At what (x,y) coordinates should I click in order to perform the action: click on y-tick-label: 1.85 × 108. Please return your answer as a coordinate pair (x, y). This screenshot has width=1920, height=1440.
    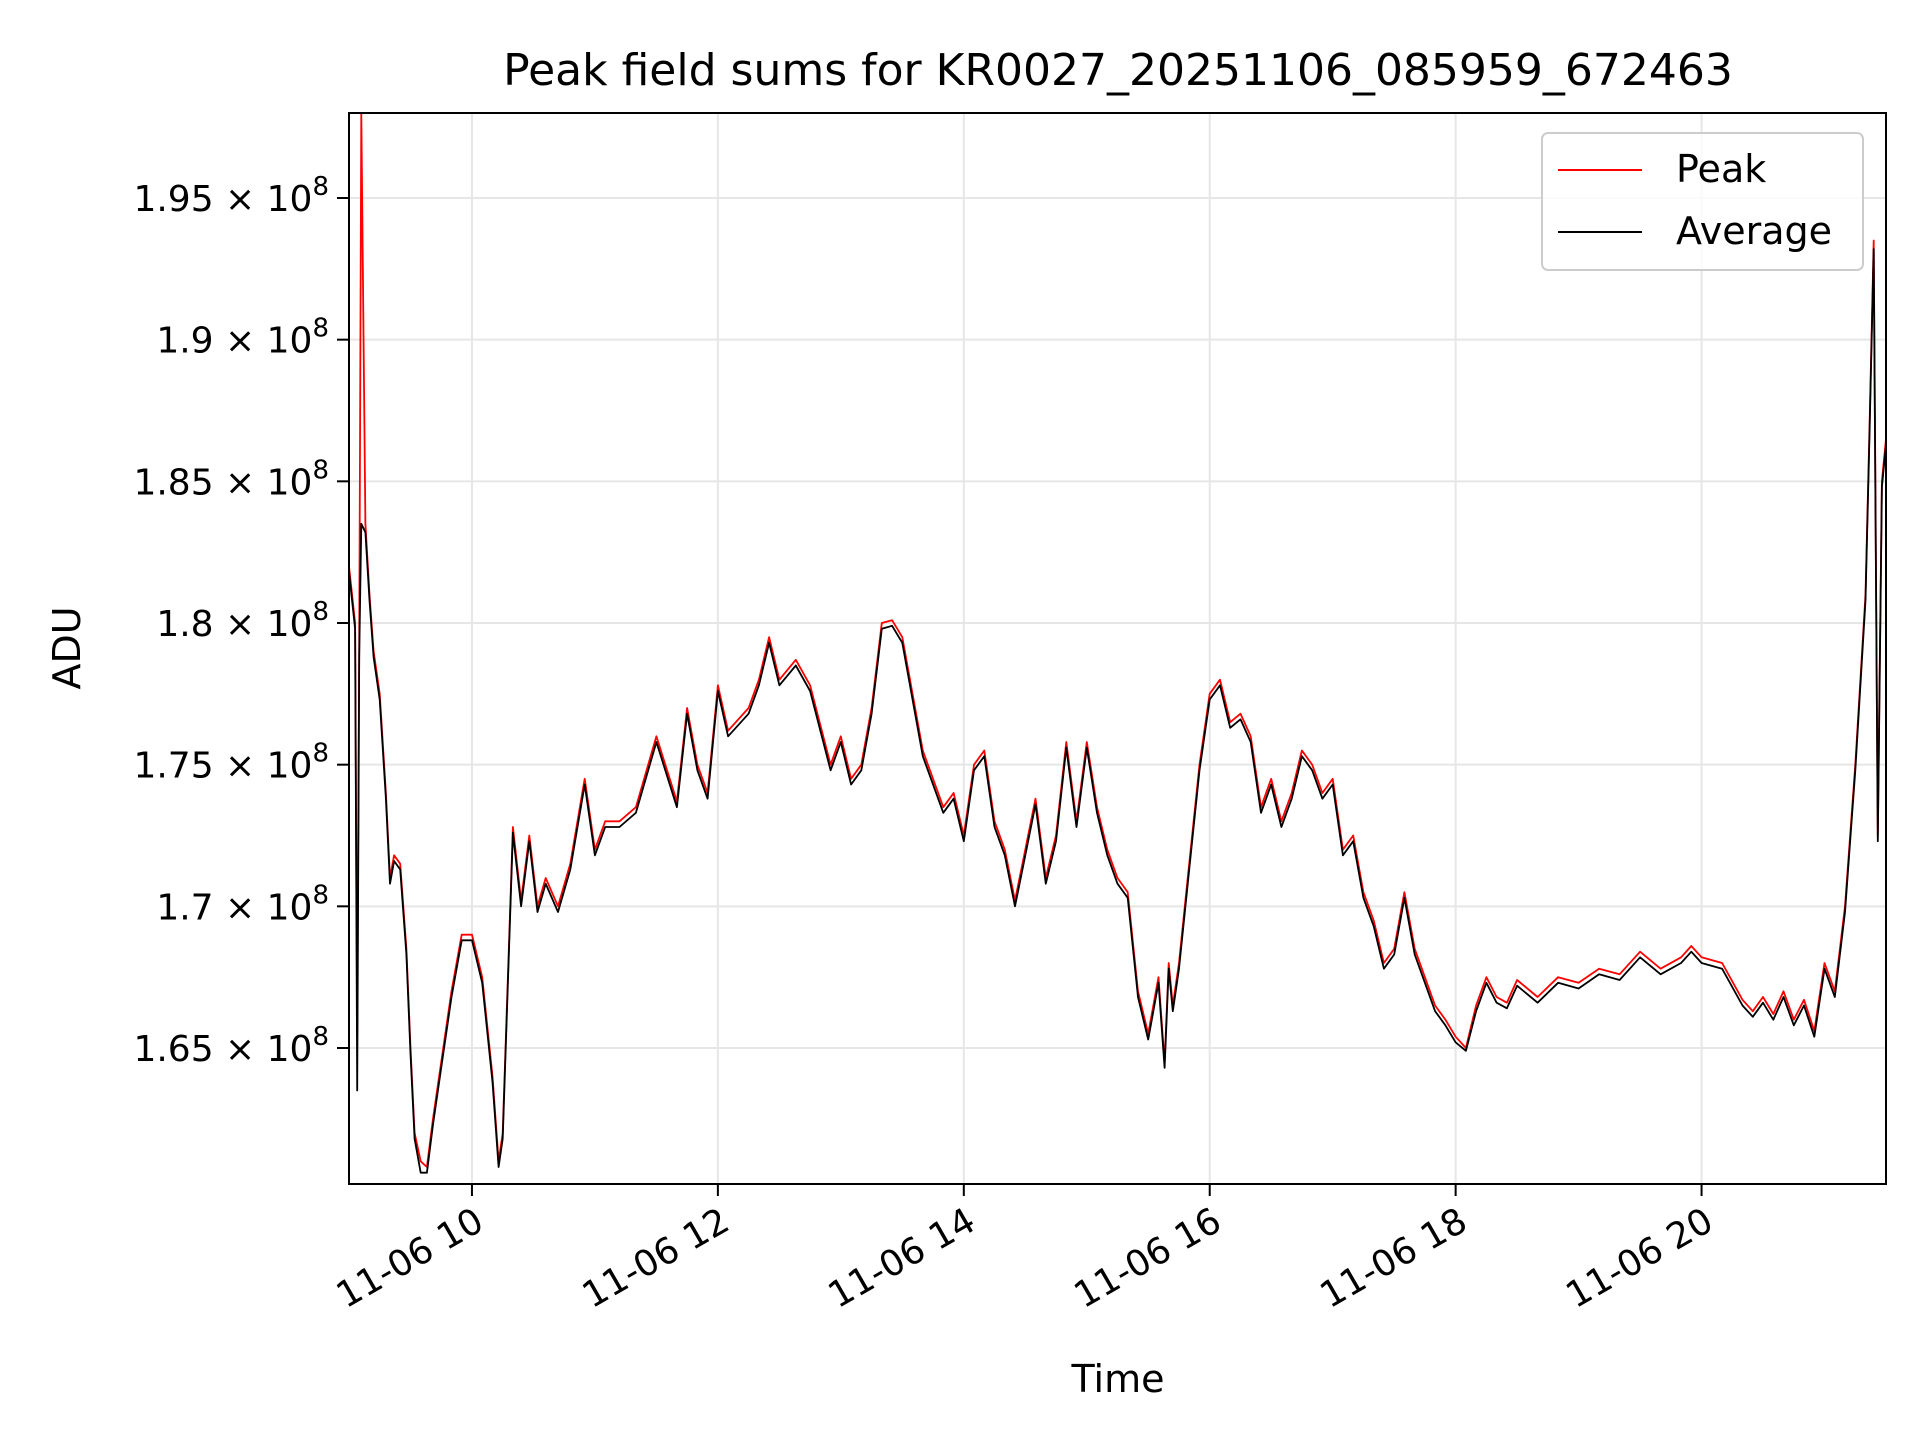
    Looking at the image, I should click on (231, 479).